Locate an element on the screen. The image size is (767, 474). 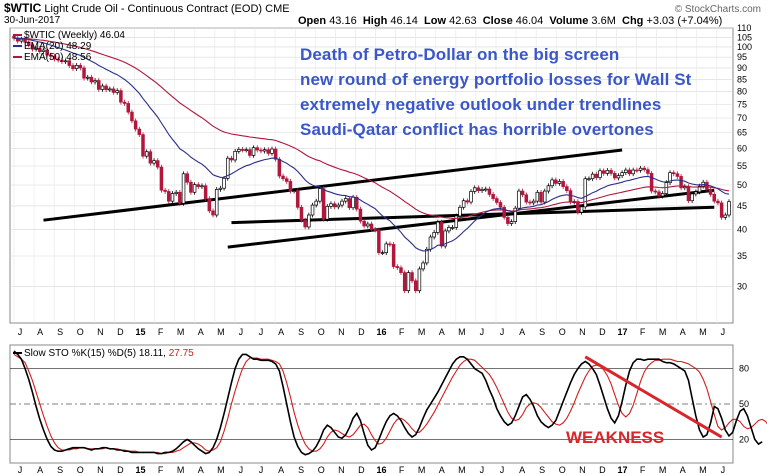
price-tick-label: 85 is located at coordinates (742, 79).